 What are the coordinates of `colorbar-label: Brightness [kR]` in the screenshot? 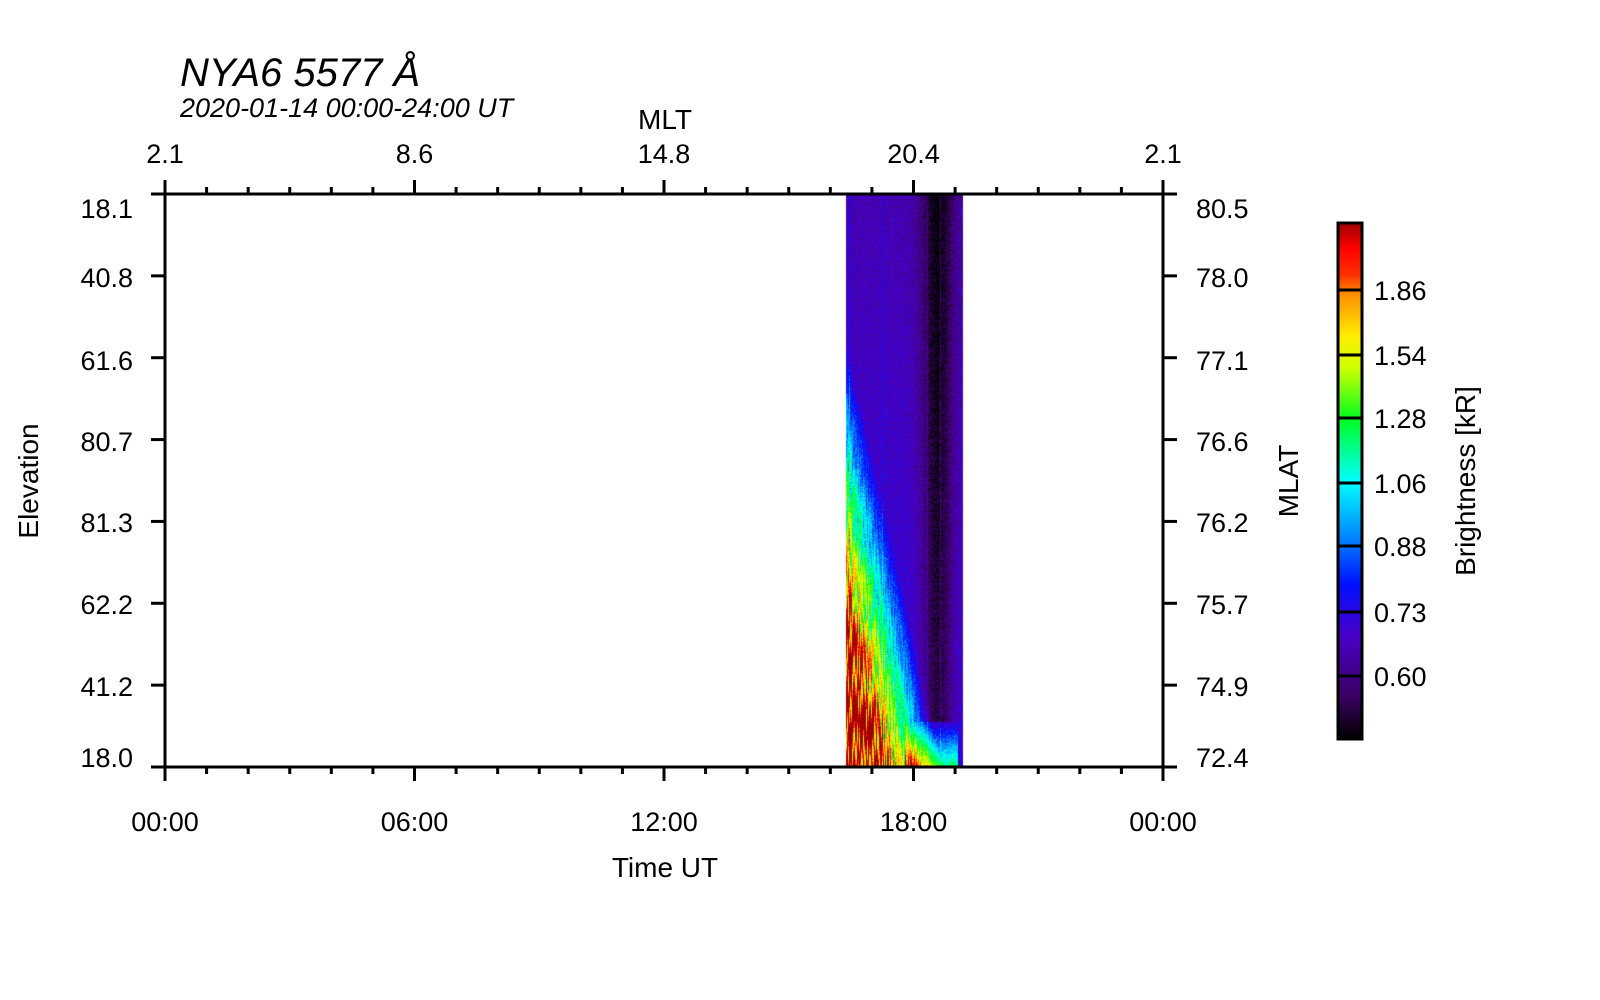 It's located at (1465, 481).